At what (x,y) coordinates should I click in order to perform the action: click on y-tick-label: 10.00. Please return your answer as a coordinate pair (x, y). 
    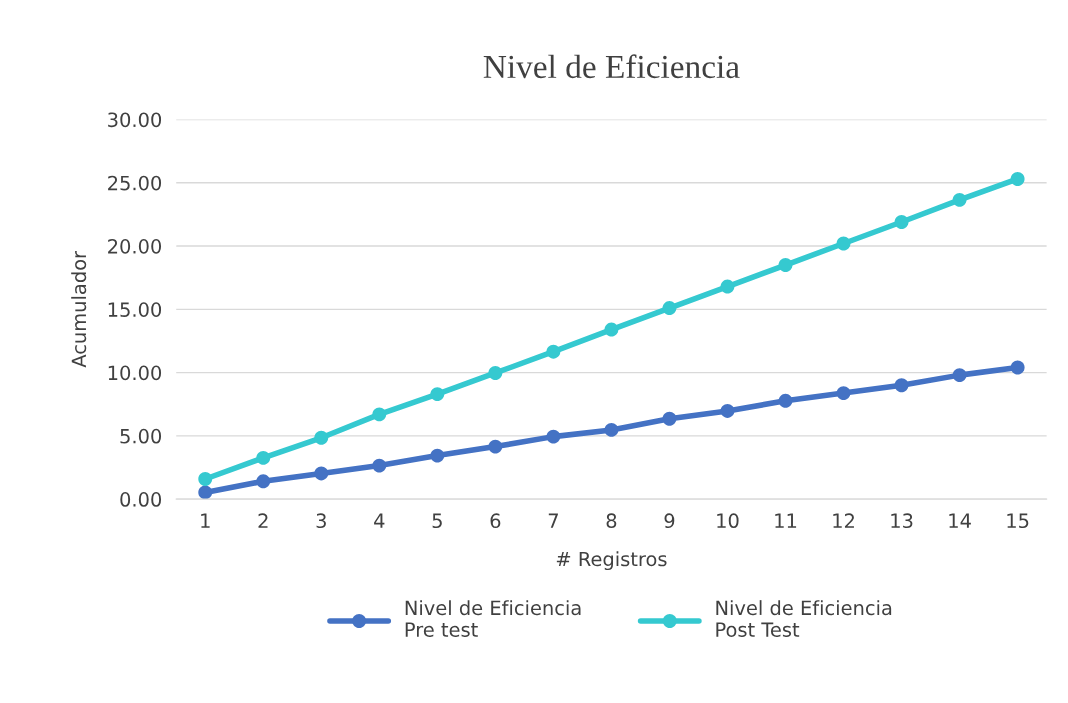
    Looking at the image, I should click on (135, 373).